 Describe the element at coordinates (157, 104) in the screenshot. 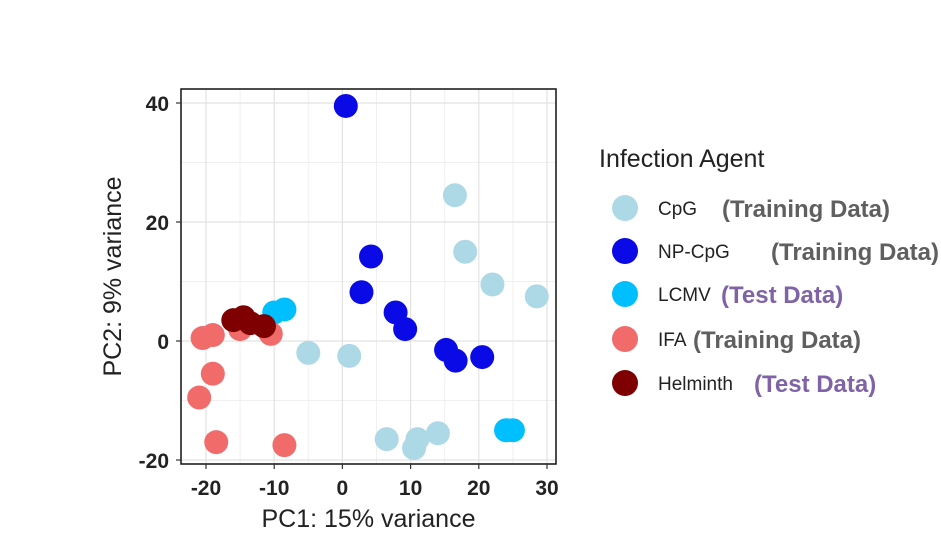

I see `y-tick-label: 40` at that location.